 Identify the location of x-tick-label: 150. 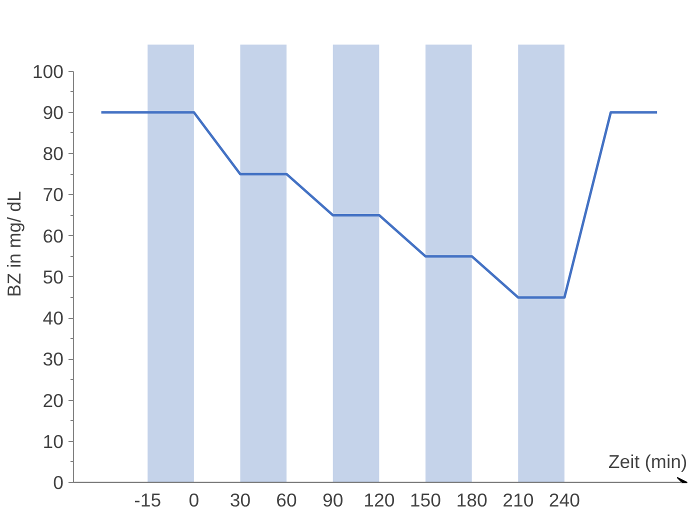
(426, 500).